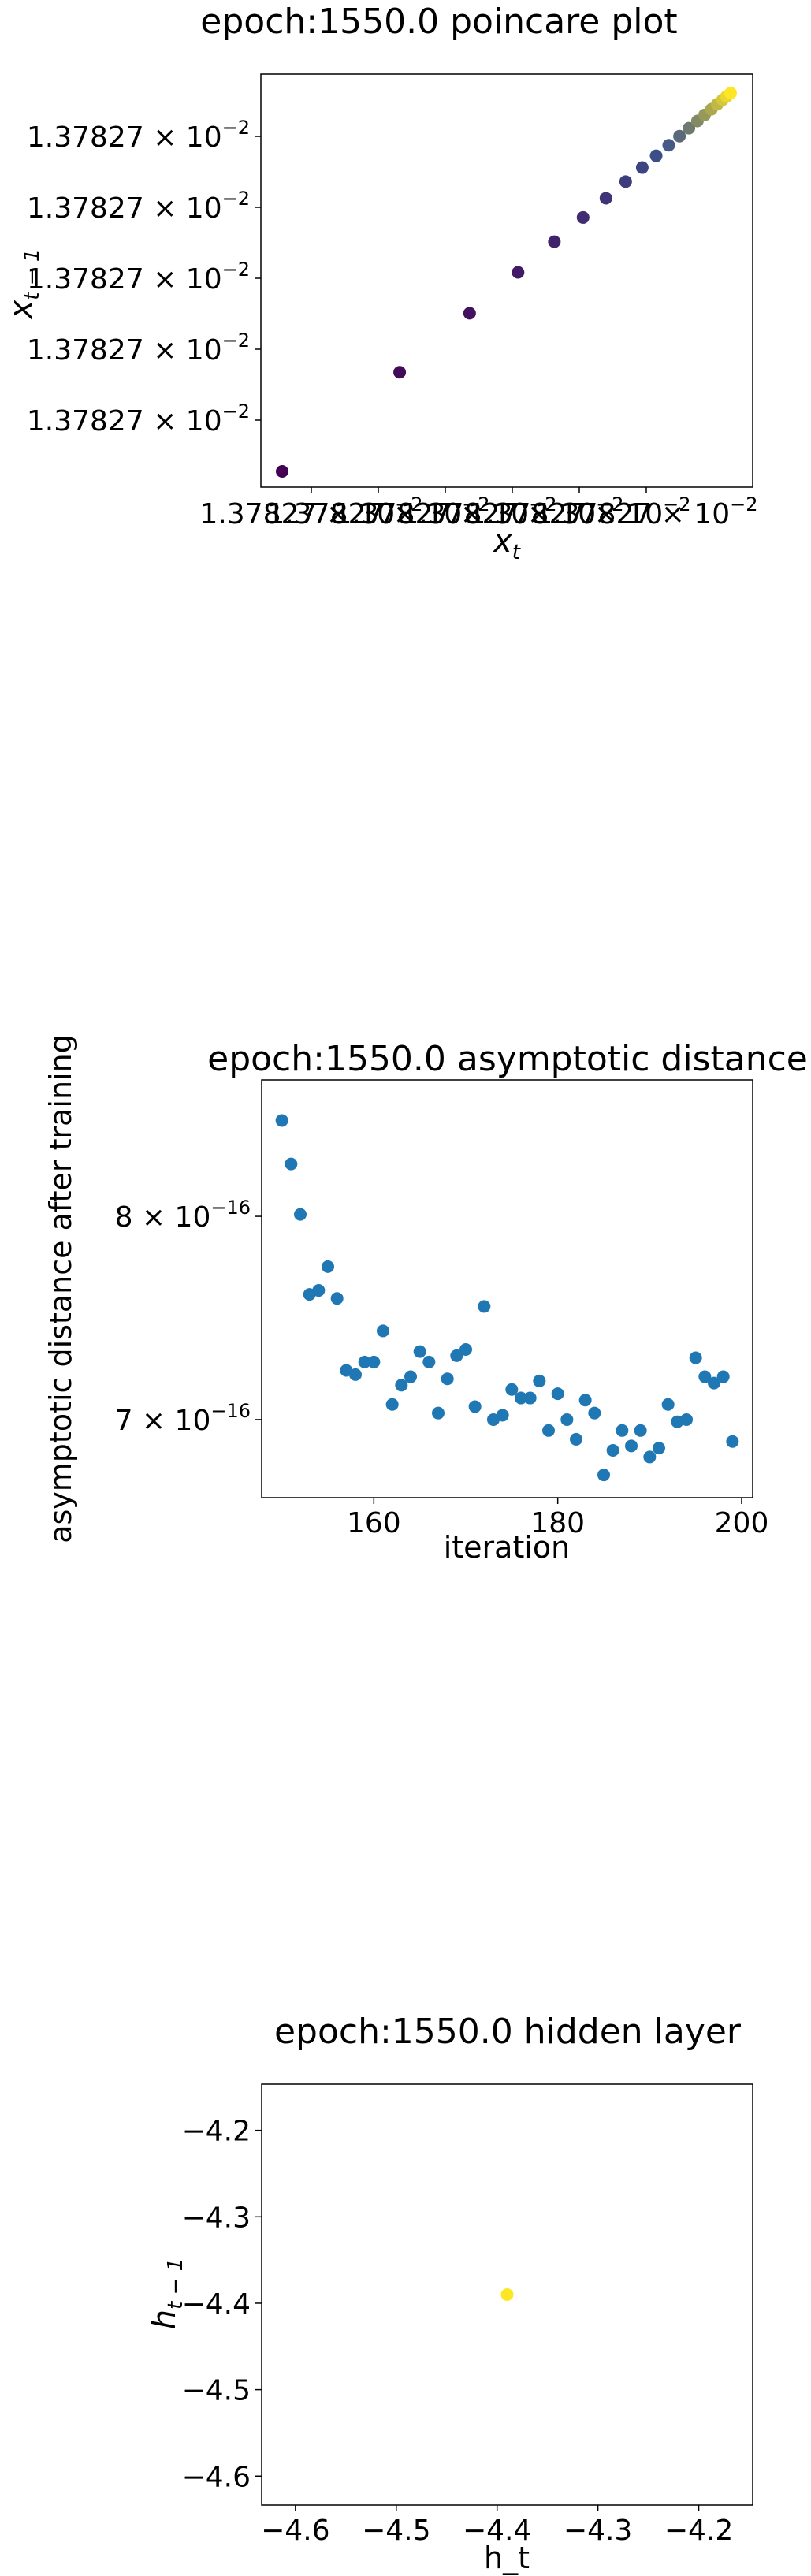 The height and width of the screenshot is (2576, 811). I want to click on hidden-y-tick-label: −4.6, so click(216, 2477).